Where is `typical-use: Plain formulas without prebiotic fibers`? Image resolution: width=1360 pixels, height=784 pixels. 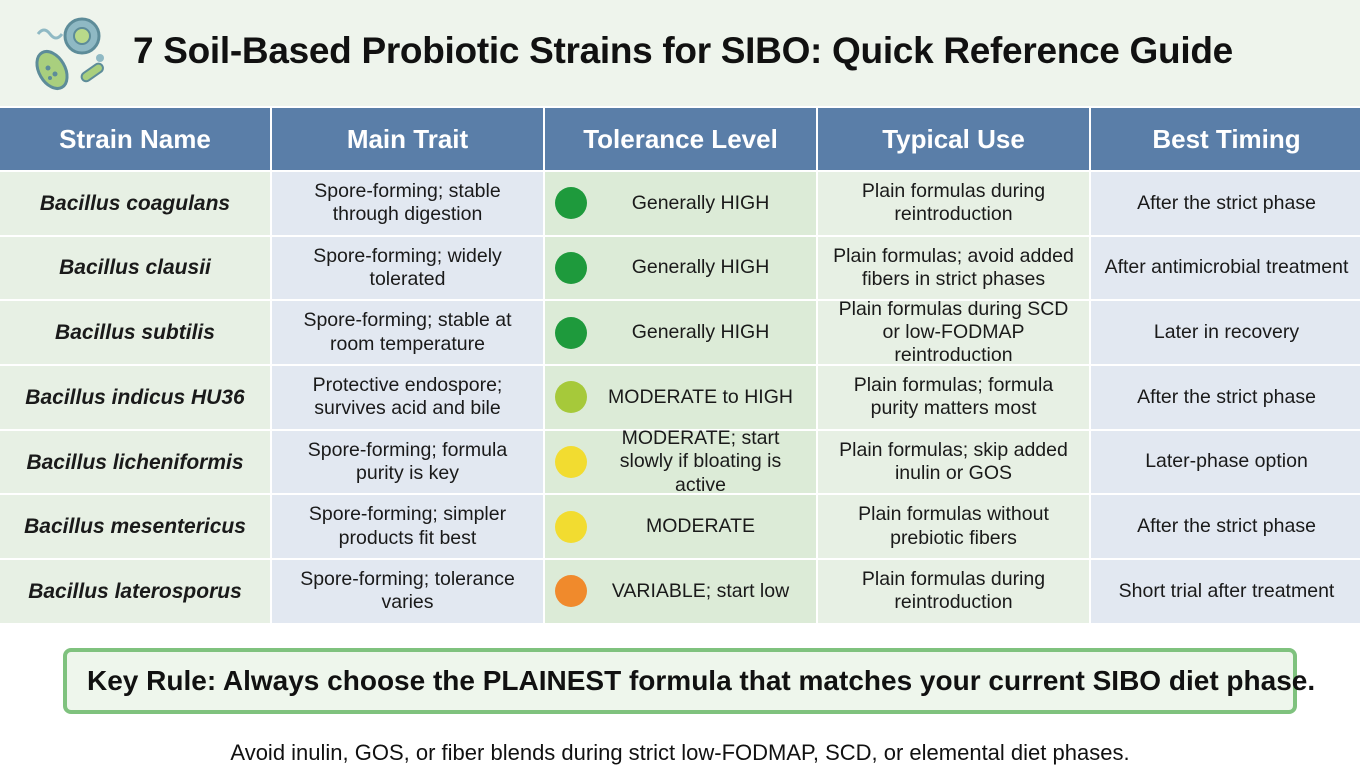 typical-use: Plain formulas without prebiotic fibers is located at coordinates (953, 527).